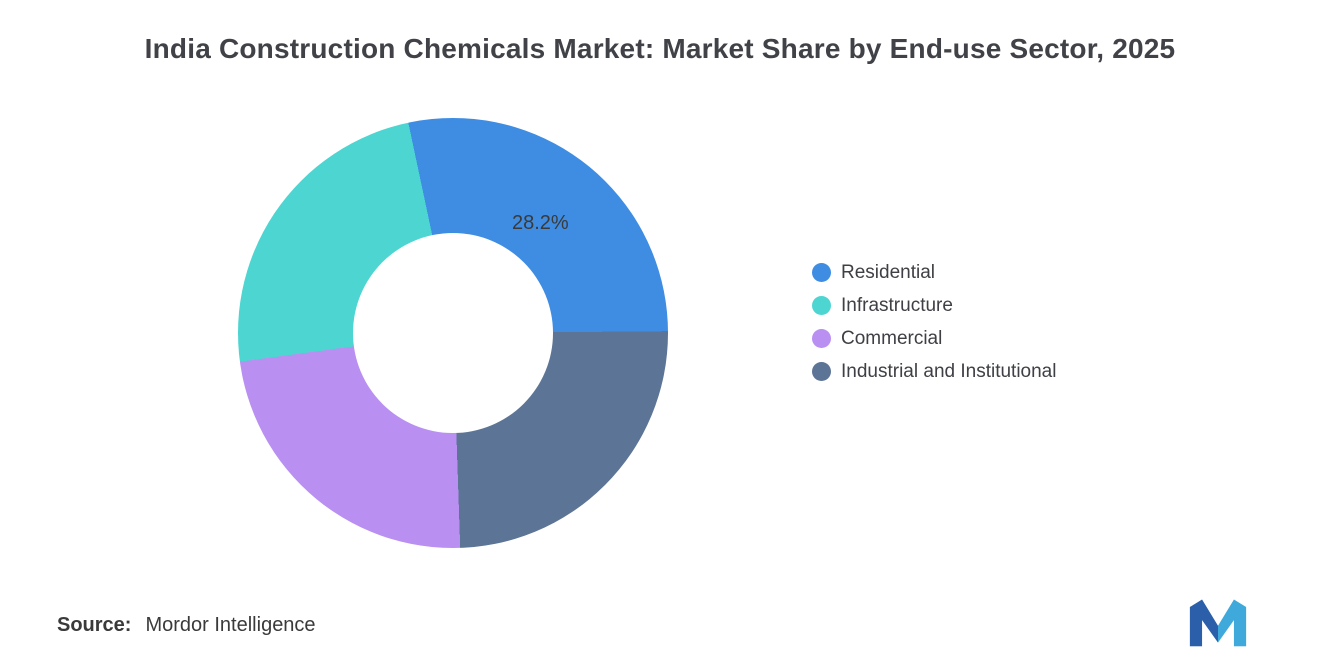 This screenshot has width=1320, height=665. I want to click on legend-item: Residential, so click(934, 272).